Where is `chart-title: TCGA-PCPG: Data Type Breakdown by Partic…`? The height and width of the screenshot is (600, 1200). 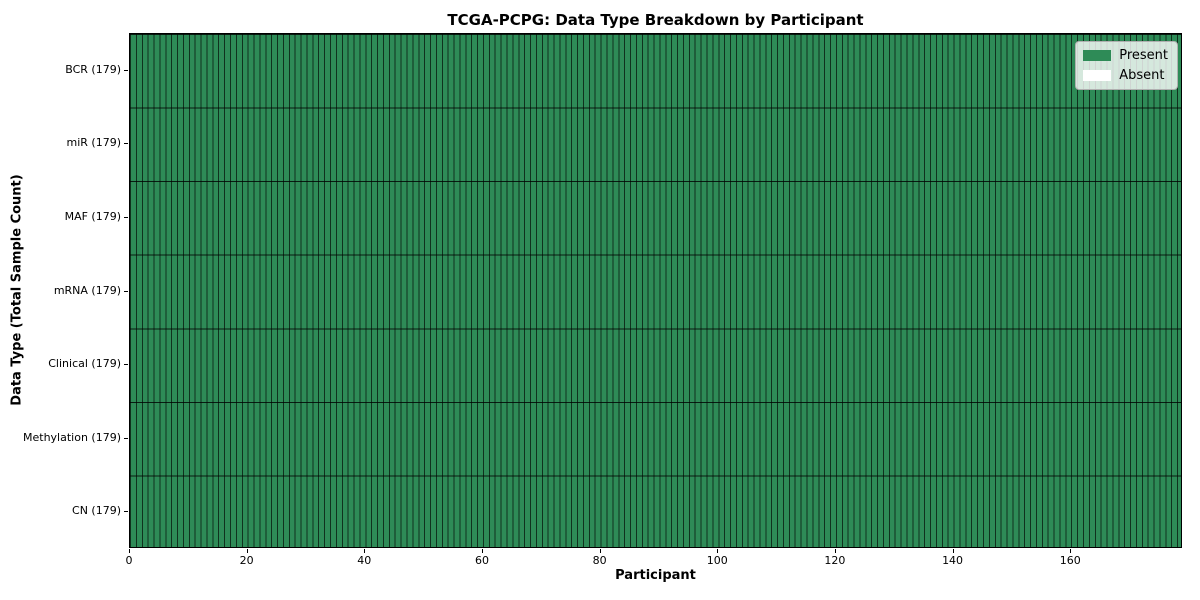 chart-title: TCGA-PCPG: Data Type Breakdown by Partic… is located at coordinates (655, 20).